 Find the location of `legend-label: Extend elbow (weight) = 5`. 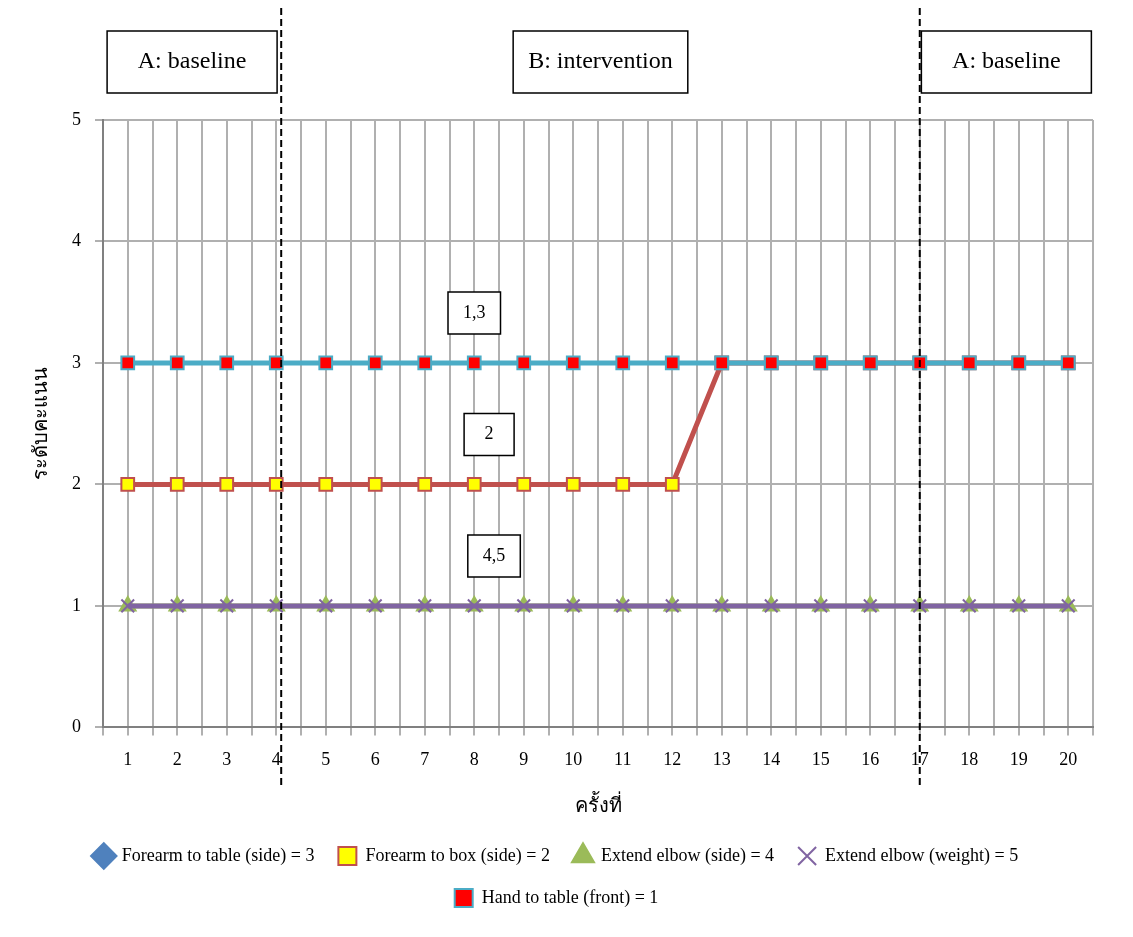

legend-label: Extend elbow (weight) = 5 is located at coordinates (922, 855).